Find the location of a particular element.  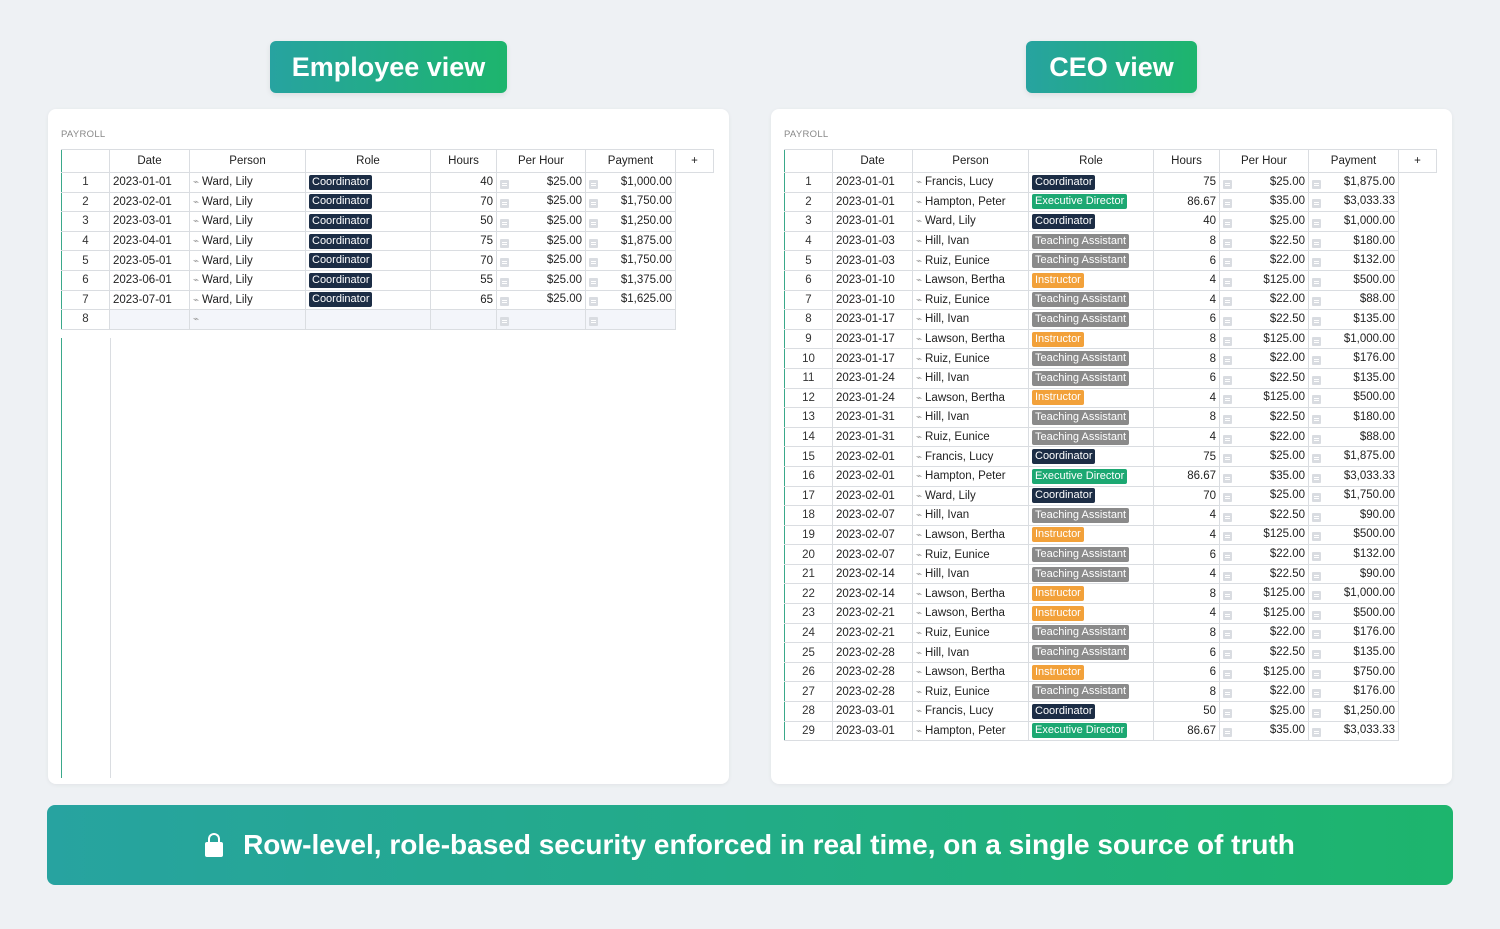

per-hour-cell is located at coordinates (541, 319).